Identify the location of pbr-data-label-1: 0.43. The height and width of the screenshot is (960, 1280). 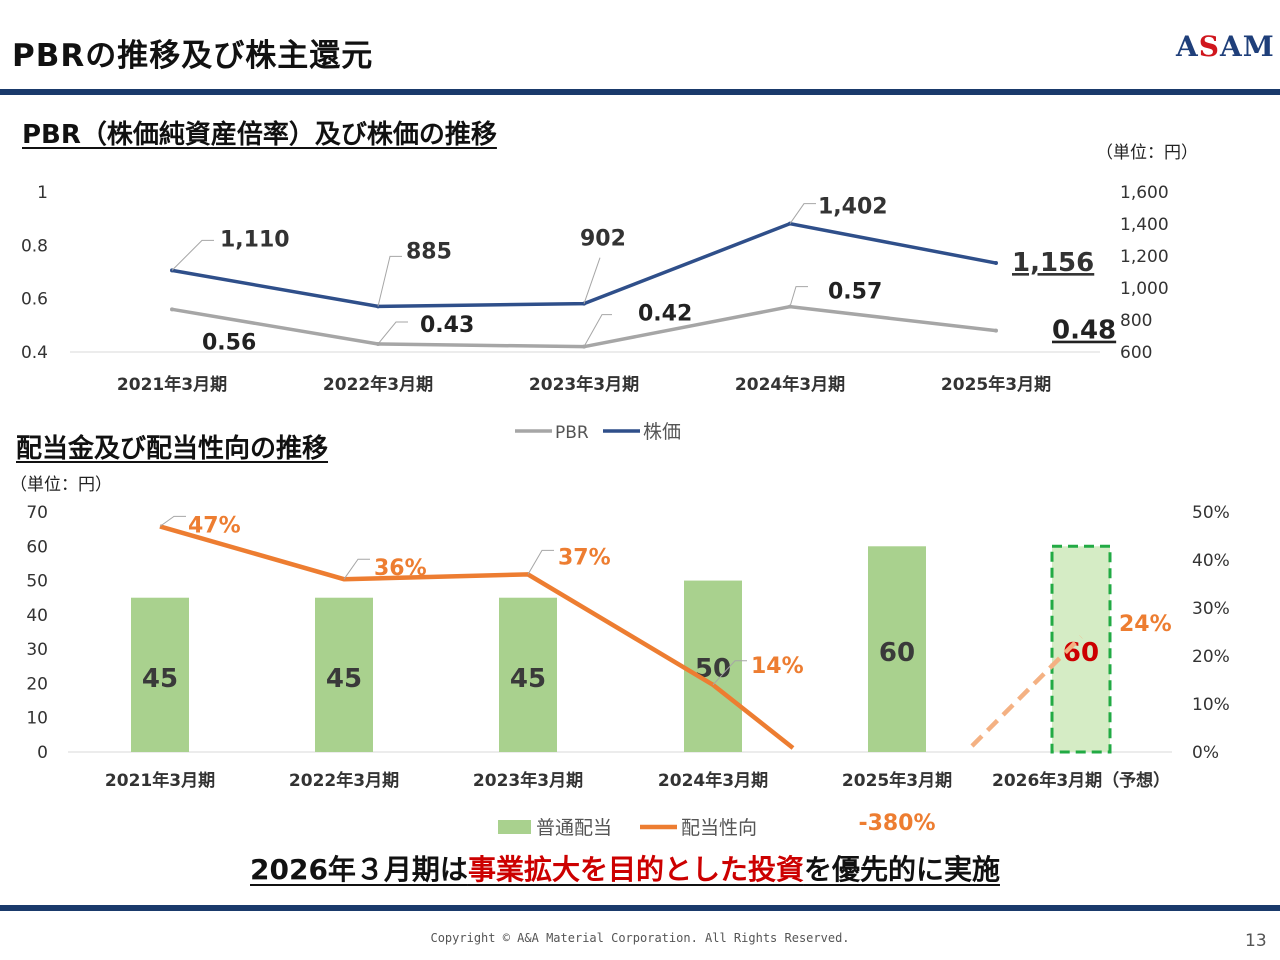
(447, 325).